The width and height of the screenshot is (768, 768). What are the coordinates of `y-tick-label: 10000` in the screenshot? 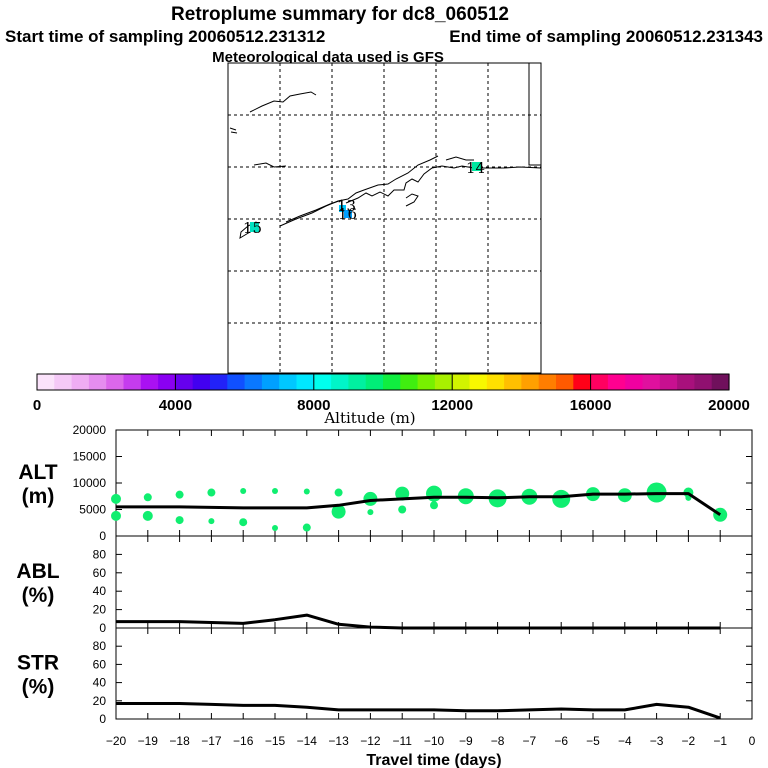 It's located at (90, 483).